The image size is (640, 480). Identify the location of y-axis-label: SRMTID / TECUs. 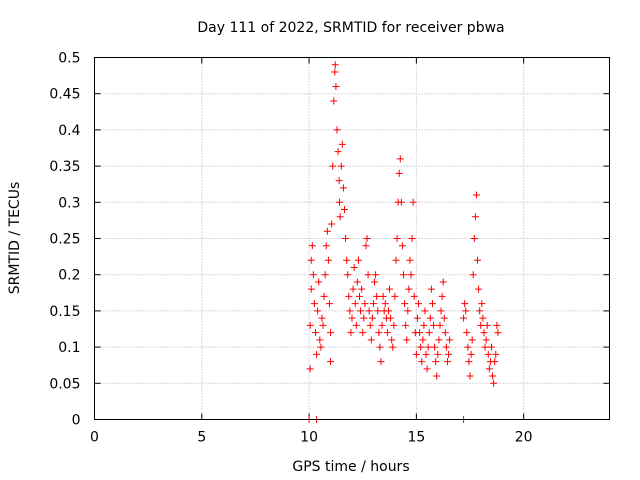
(15, 238).